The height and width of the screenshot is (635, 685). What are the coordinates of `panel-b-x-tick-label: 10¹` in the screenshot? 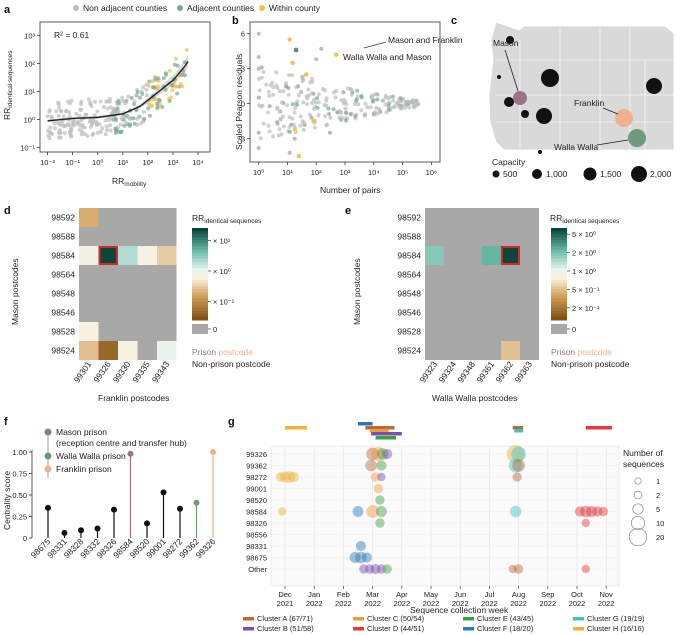 It's located at (287, 172).